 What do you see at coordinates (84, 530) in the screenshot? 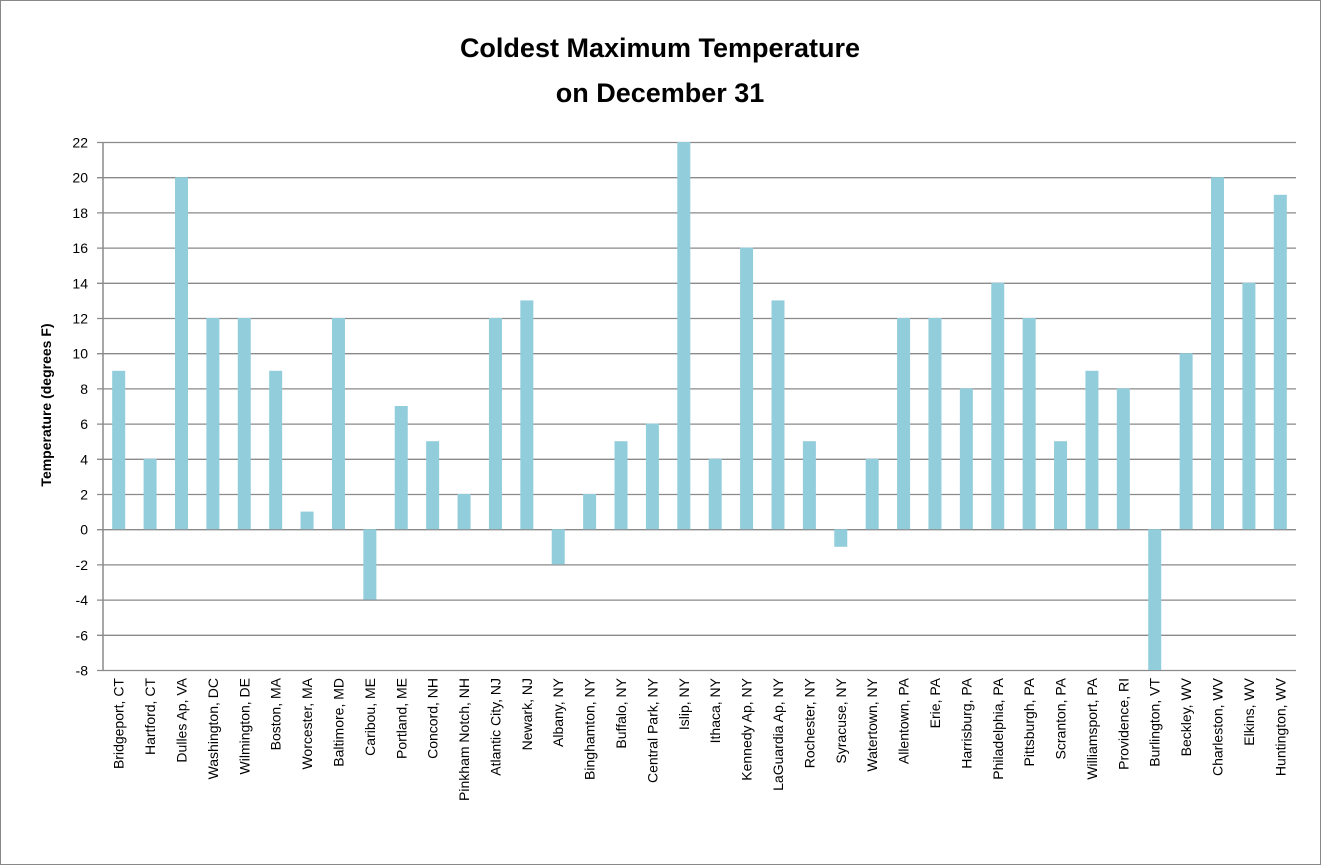
I see `y-tick-label: 0` at bounding box center [84, 530].